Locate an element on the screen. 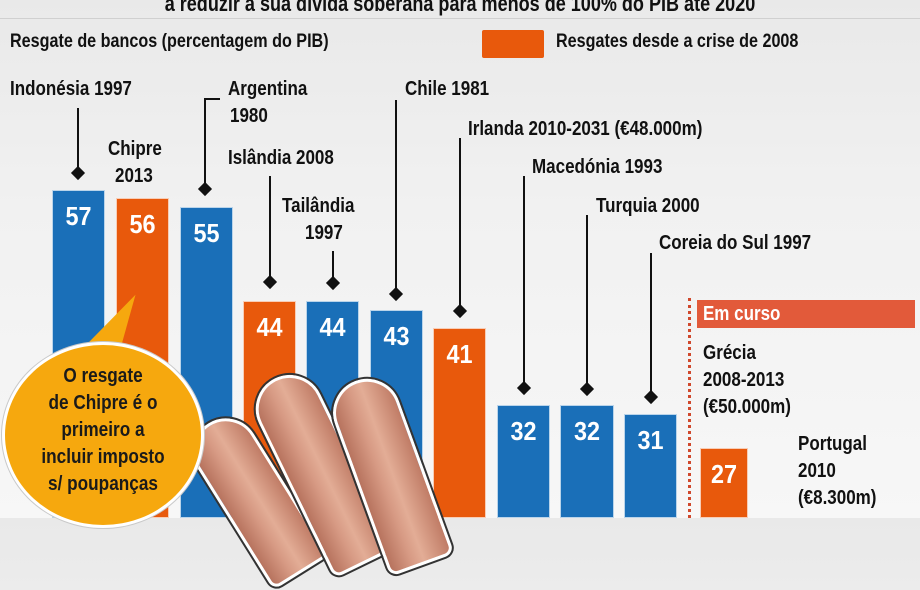 The image size is (920, 590). label-portugal-2: 2010 is located at coordinates (817, 471).